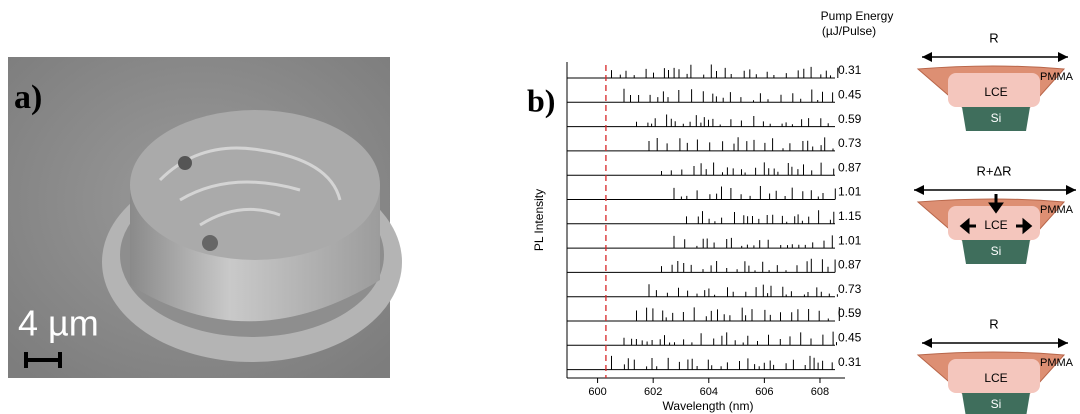 This screenshot has height=414, width=1080. What do you see at coordinates (597, 392) in the screenshot?
I see `x-tick-label: 600` at bounding box center [597, 392].